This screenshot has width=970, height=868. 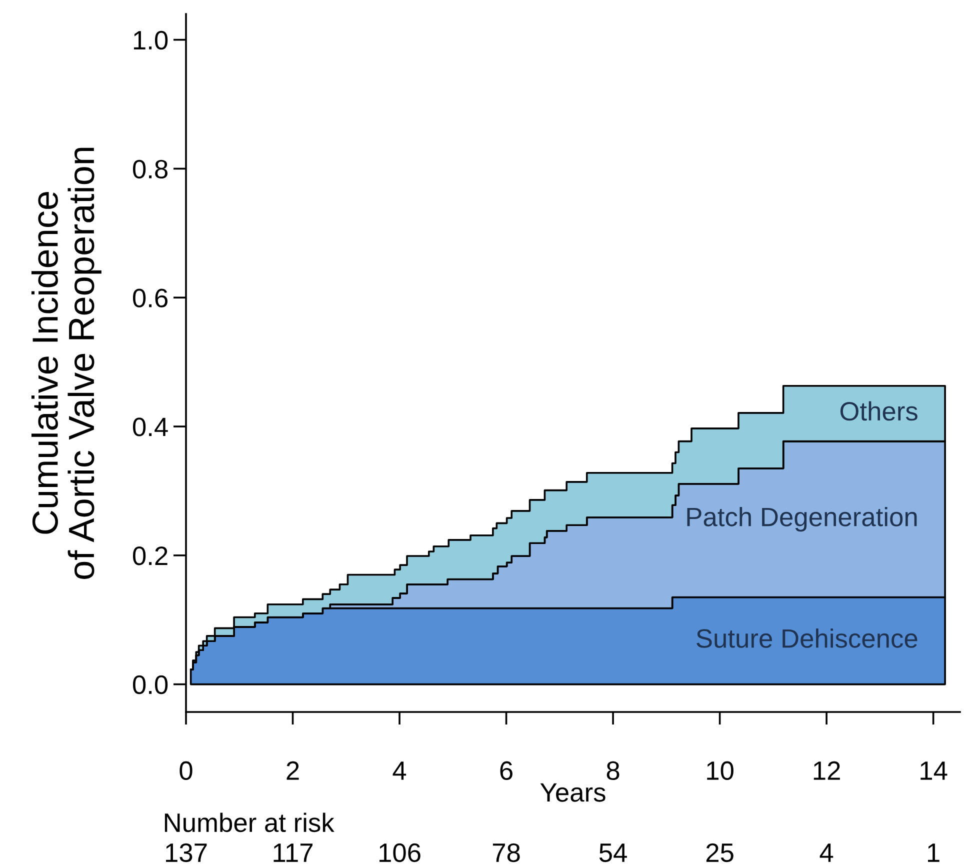 What do you see at coordinates (186, 770) in the screenshot?
I see `x-tick-label: 0` at bounding box center [186, 770].